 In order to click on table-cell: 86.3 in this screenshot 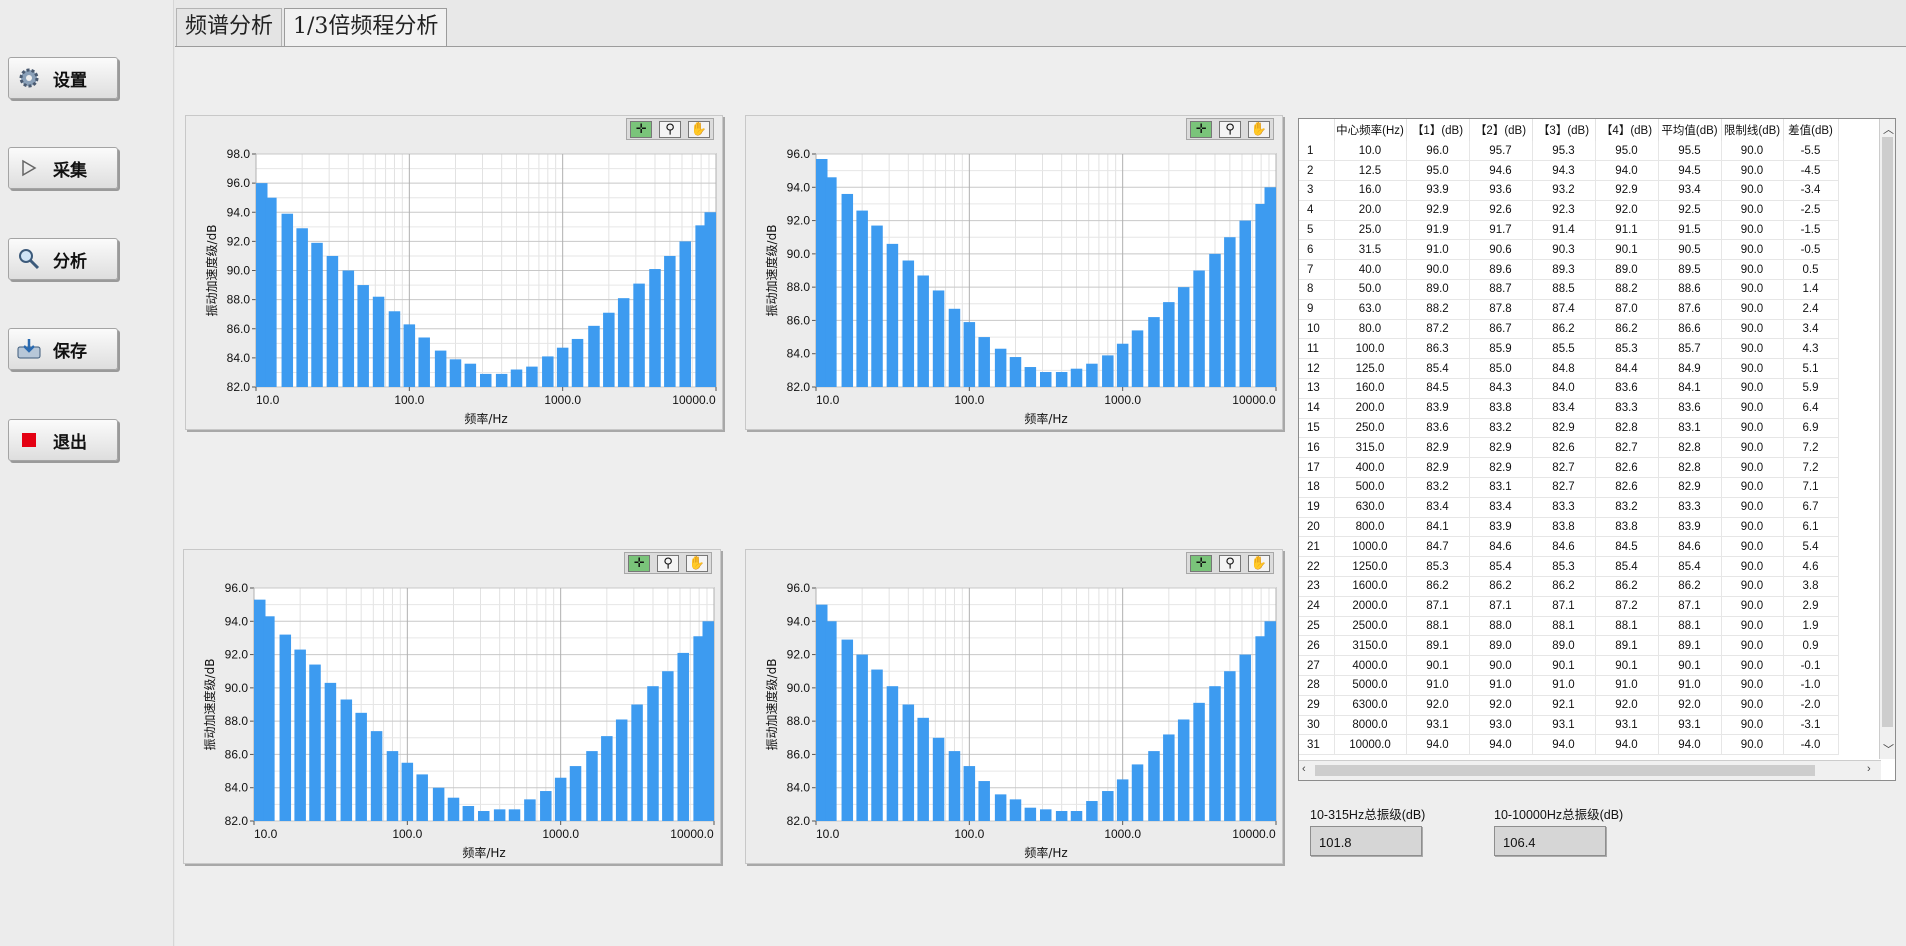, I will do `click(1438, 349)`.